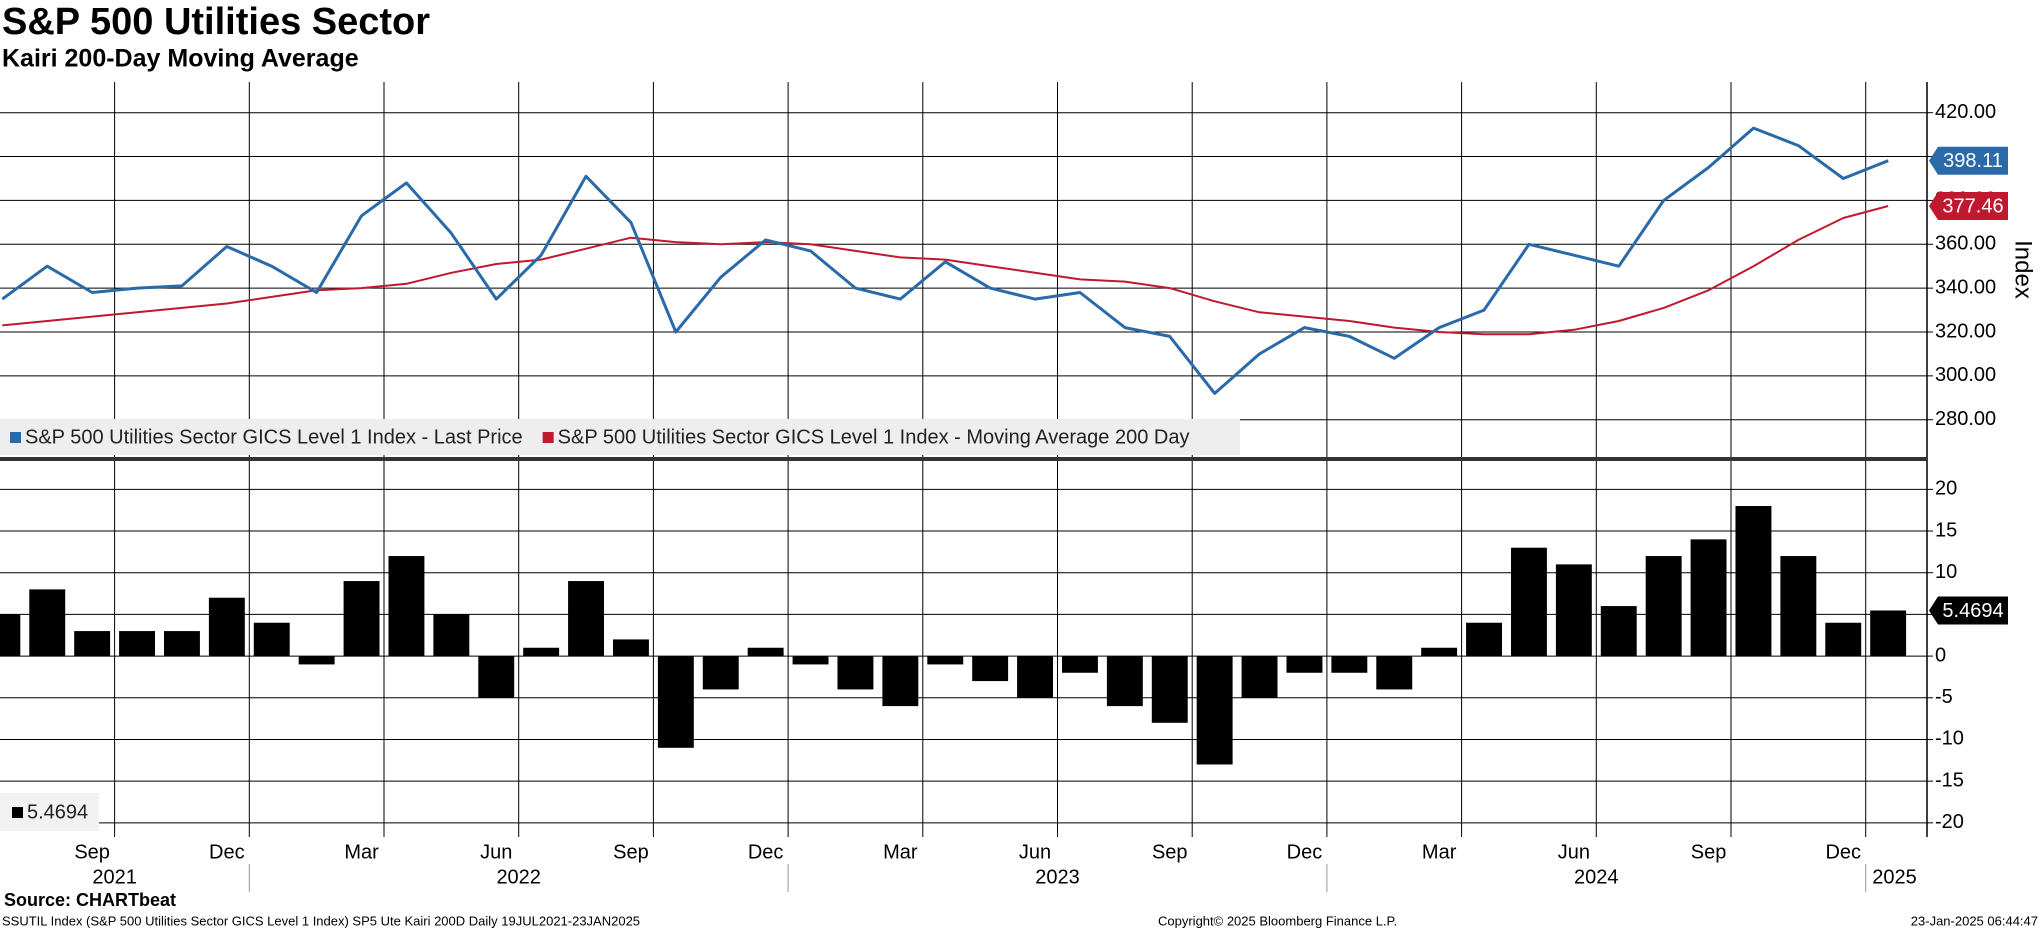 The width and height of the screenshot is (2041, 932). What do you see at coordinates (216, 22) in the screenshot?
I see `chart-title: S&P 500 Utilities Sector` at bounding box center [216, 22].